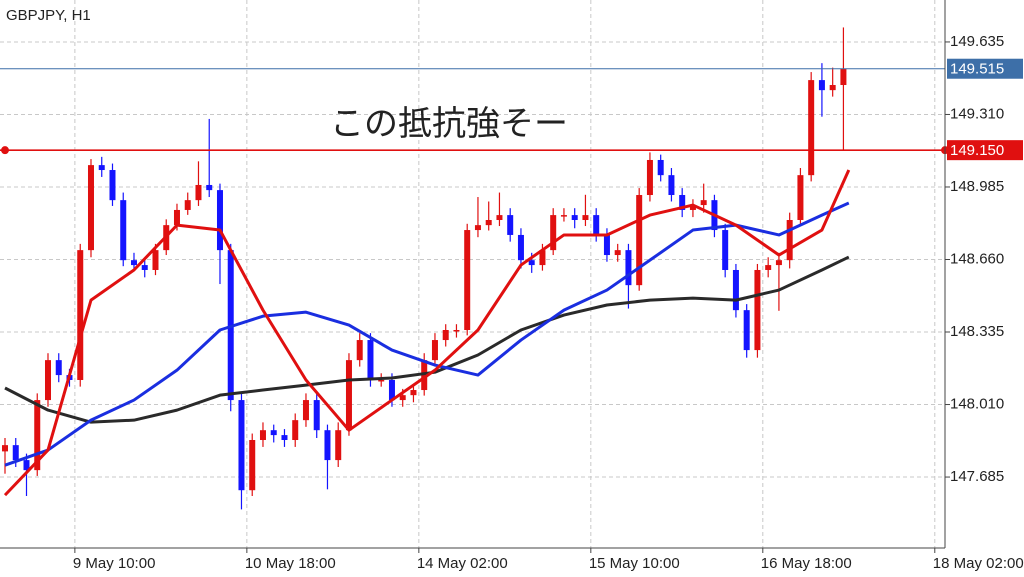 This screenshot has height=577, width=1024. Describe the element at coordinates (5, 150) in the screenshot. I see `level-handle` at that location.